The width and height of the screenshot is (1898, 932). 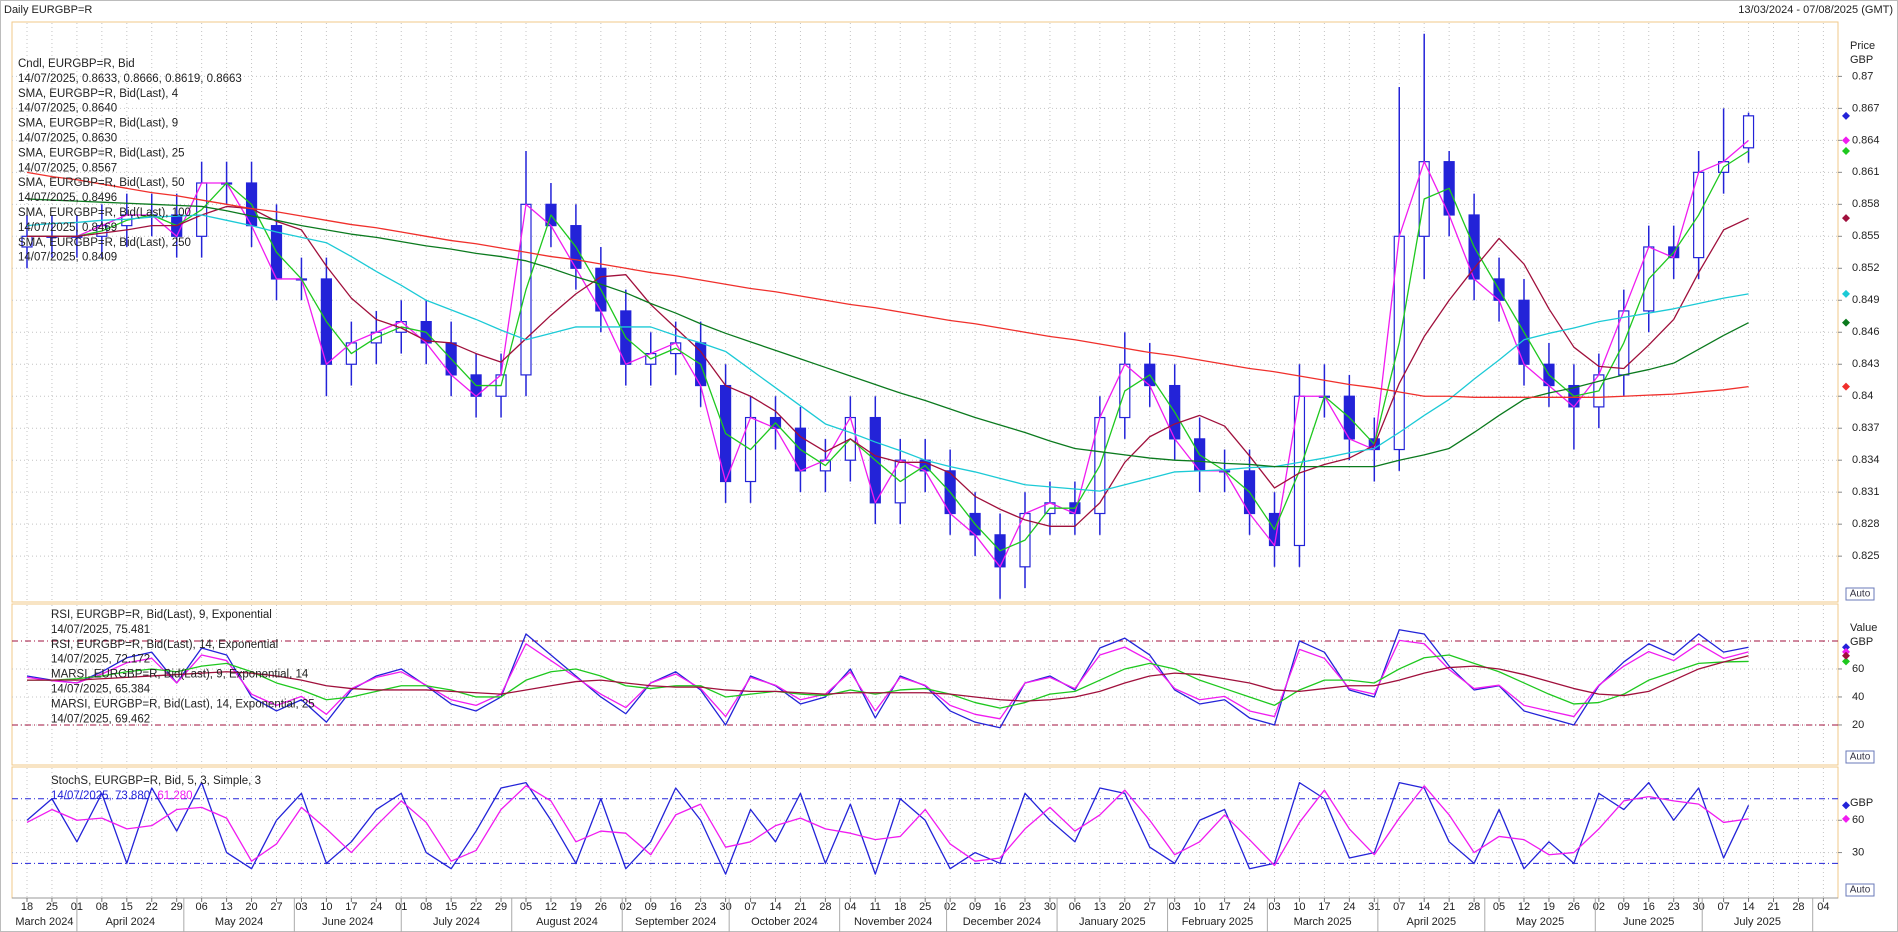 What do you see at coordinates (1863, 628) in the screenshot?
I see `y-axis-label: Value` at bounding box center [1863, 628].